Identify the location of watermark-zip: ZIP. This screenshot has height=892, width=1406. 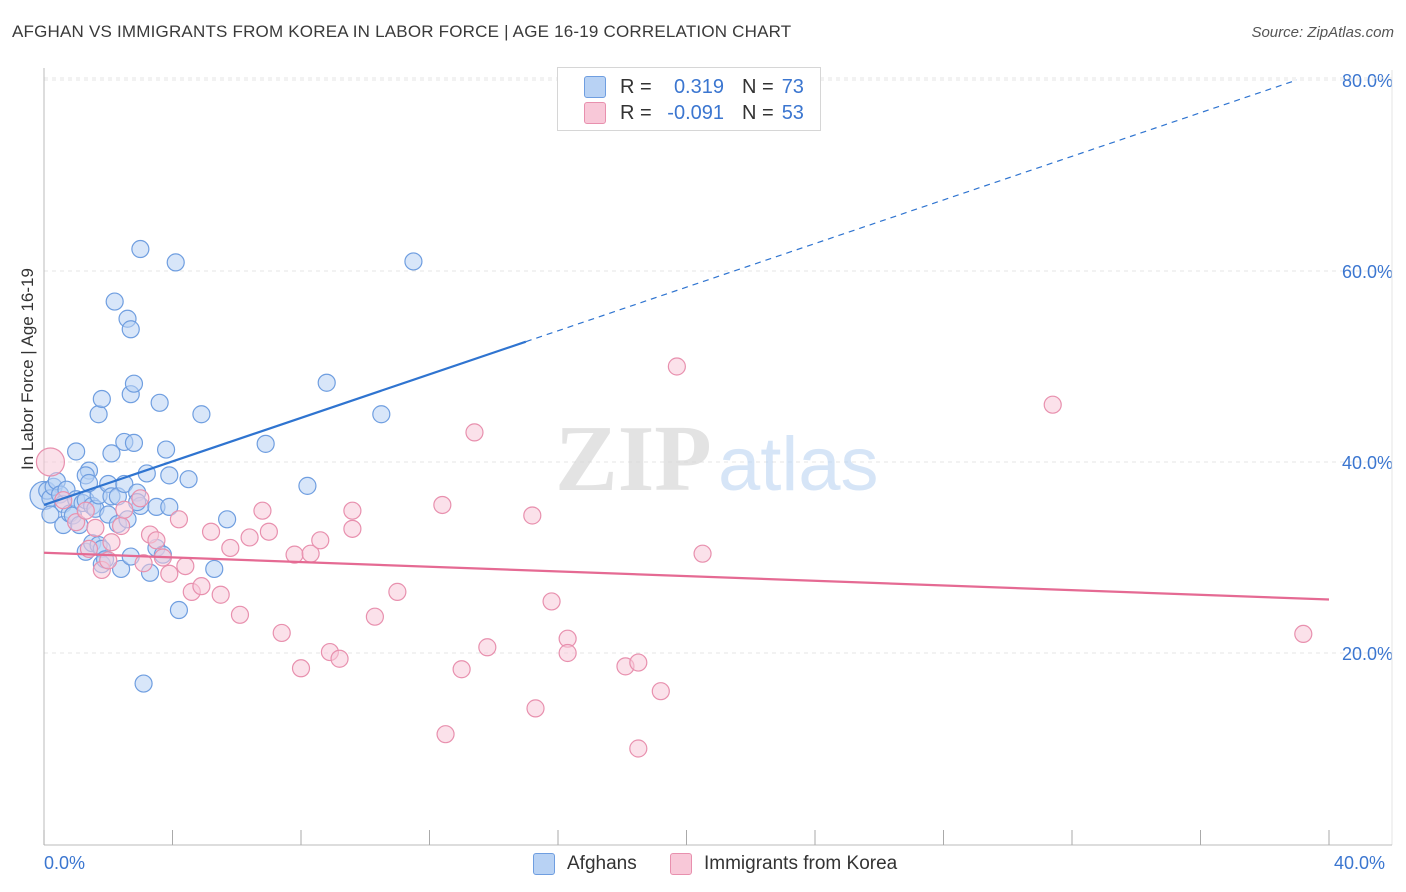
(633, 459).